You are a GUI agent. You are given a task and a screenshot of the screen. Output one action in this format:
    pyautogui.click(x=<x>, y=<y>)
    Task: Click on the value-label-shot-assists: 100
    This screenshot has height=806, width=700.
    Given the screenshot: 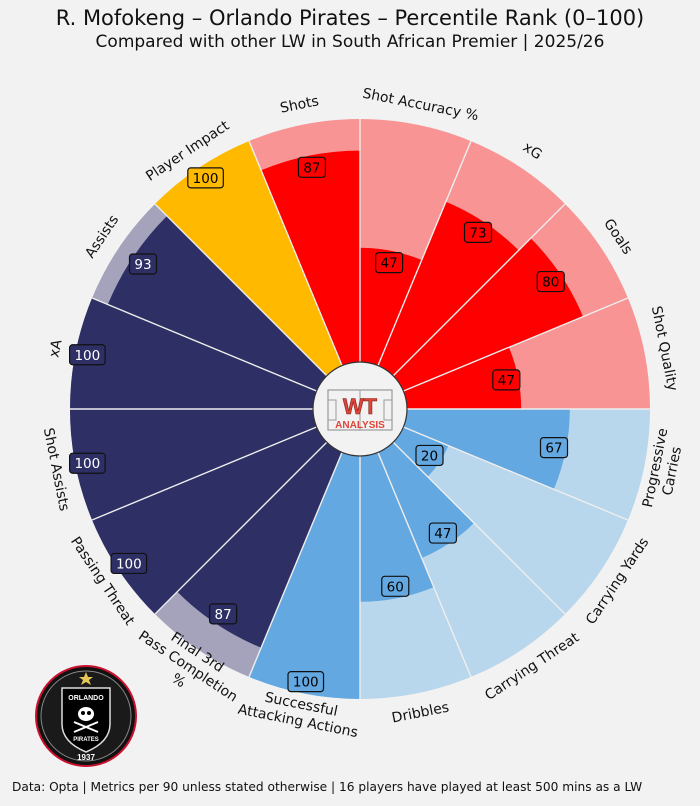 What is the action you would take?
    pyautogui.click(x=87, y=464)
    